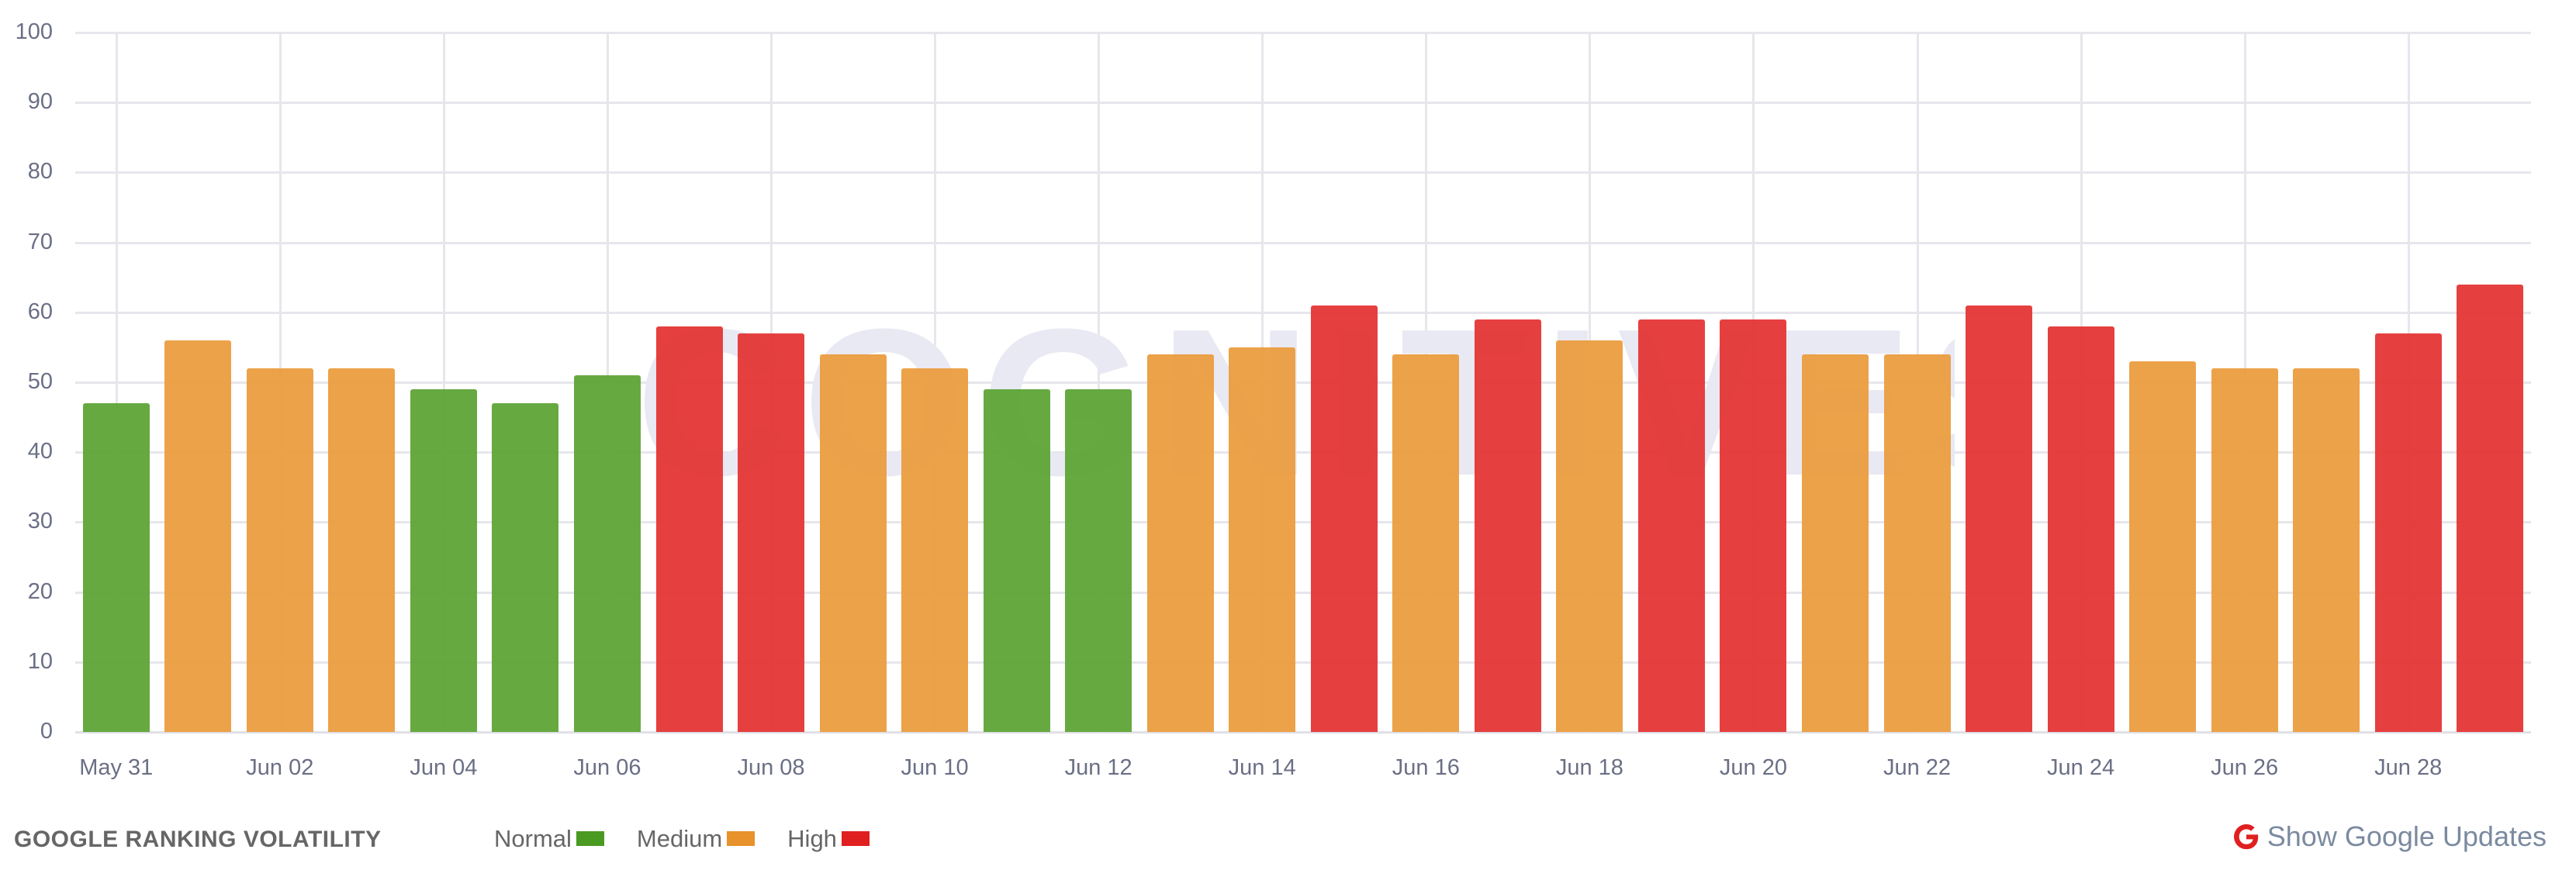 The image size is (2576, 870). I want to click on x-tick-label: Jun 22, so click(1917, 767).